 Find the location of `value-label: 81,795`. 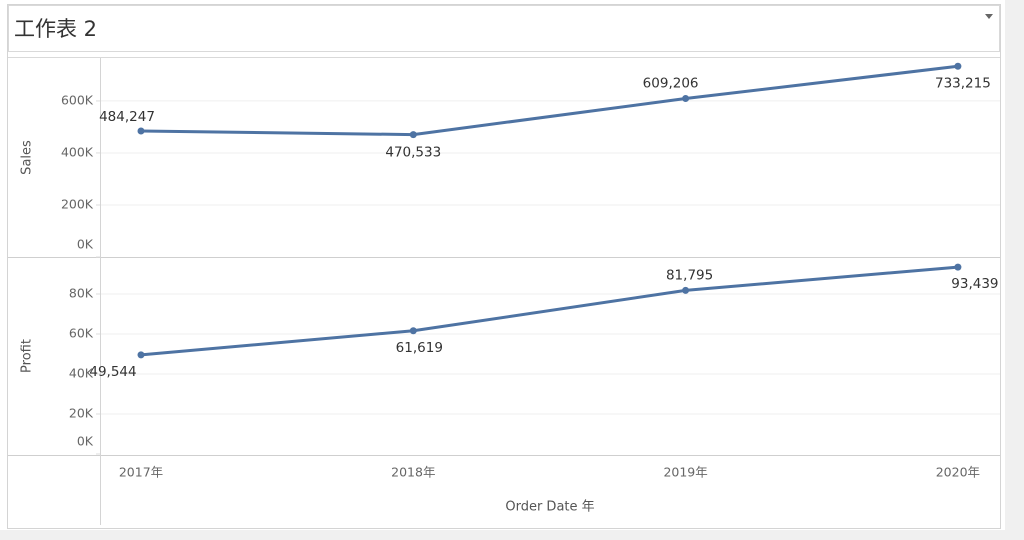

value-label: 81,795 is located at coordinates (689, 275).